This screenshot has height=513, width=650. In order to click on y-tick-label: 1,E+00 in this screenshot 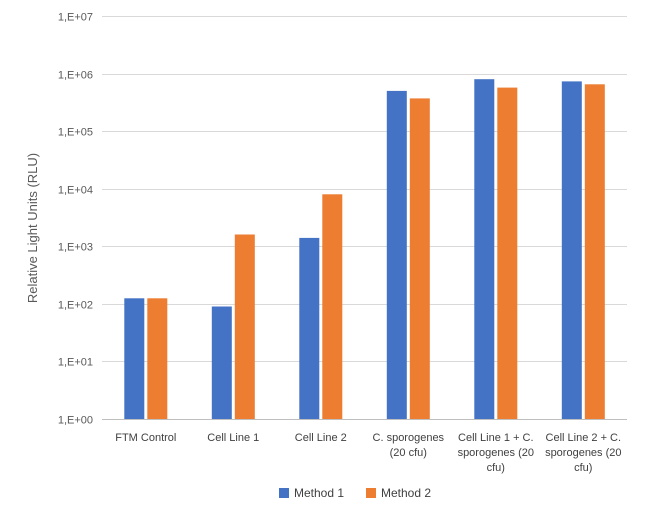, I will do `click(75, 421)`.